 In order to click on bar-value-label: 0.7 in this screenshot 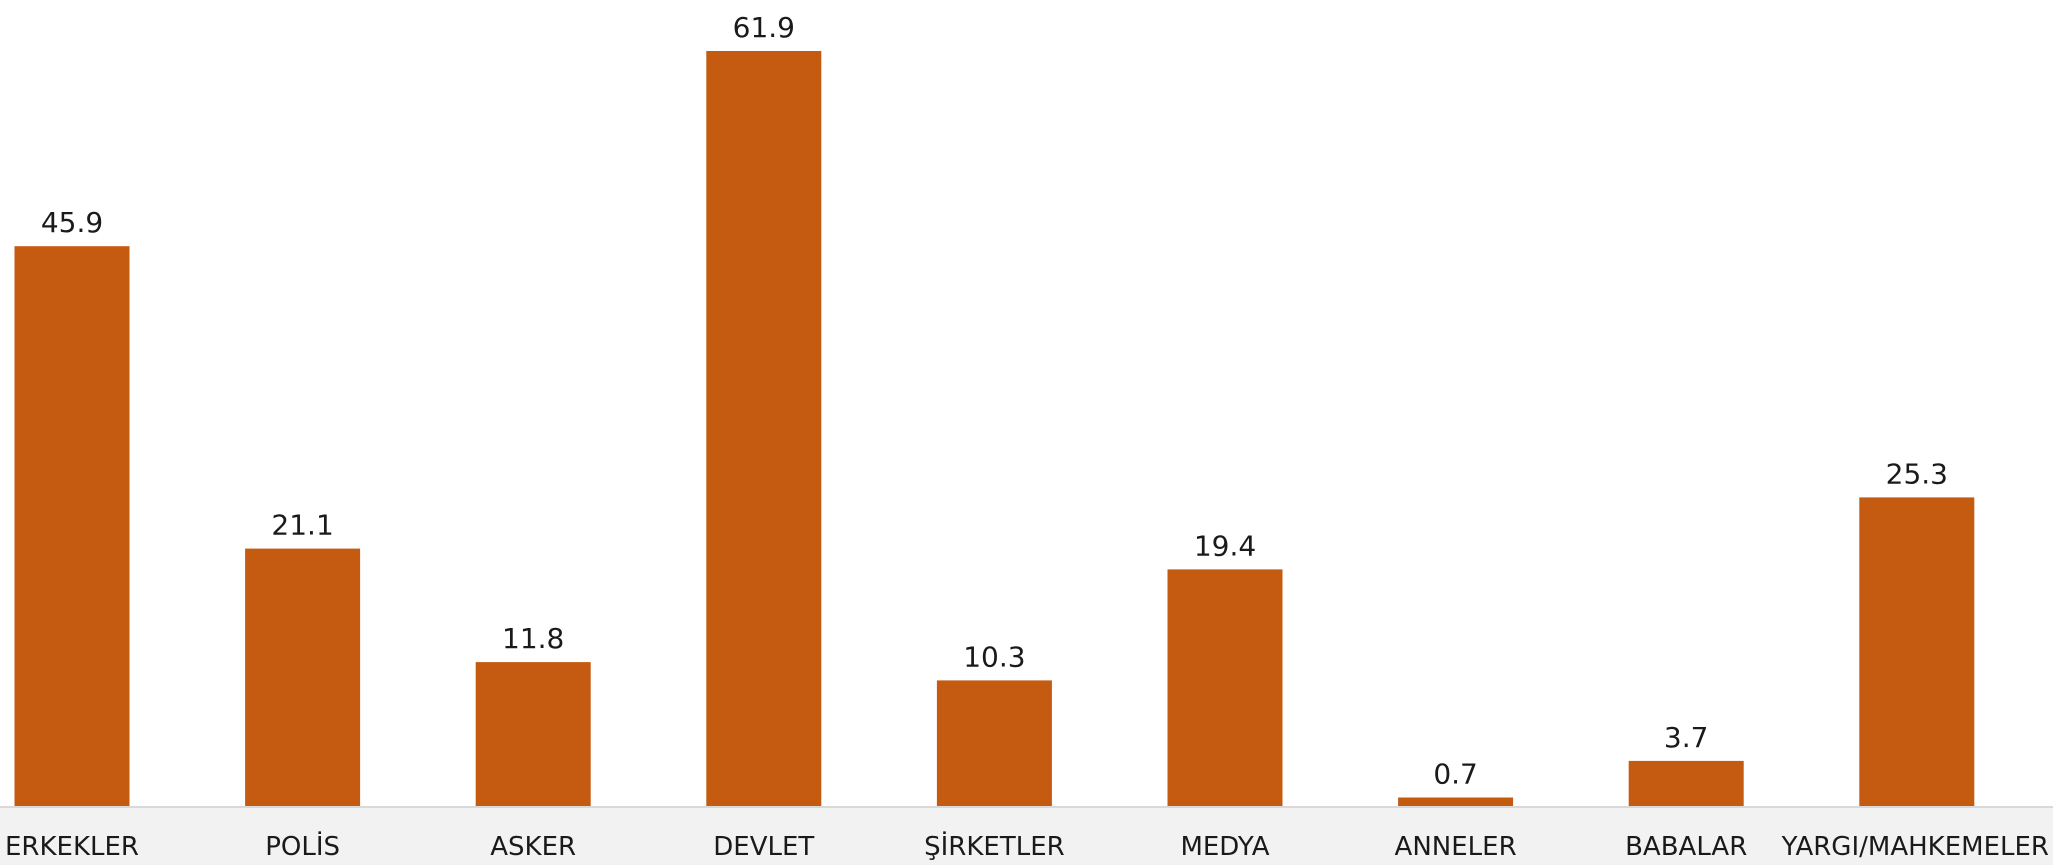, I will do `click(1455, 774)`.